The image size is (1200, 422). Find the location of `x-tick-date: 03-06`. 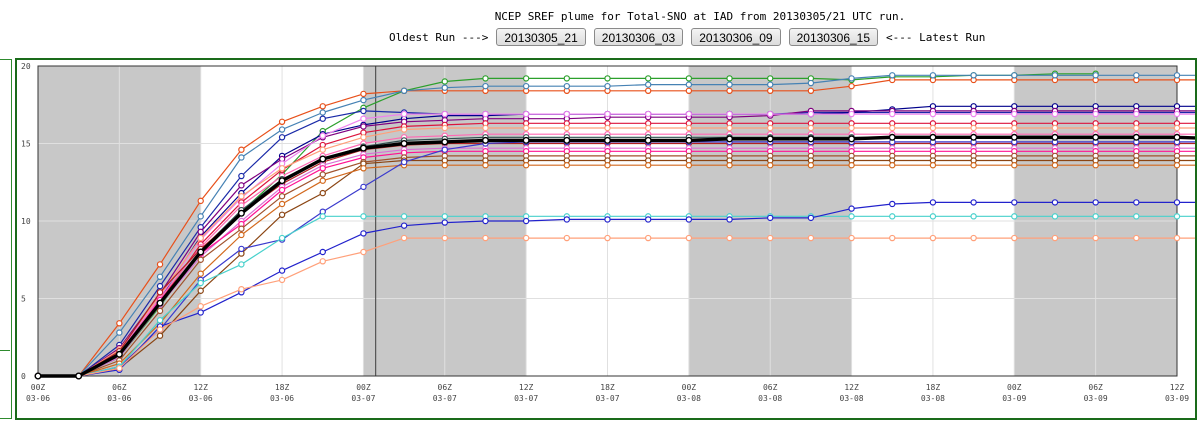

x-tick-date: 03-06 is located at coordinates (38, 398).